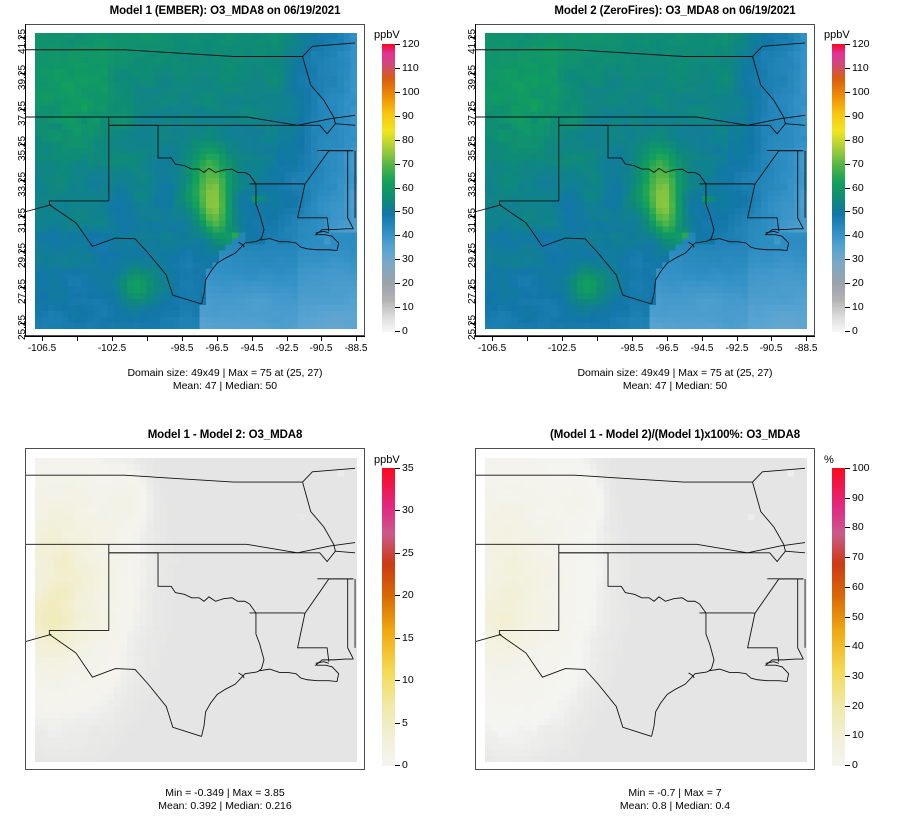 The height and width of the screenshot is (840, 900). Describe the element at coordinates (42, 348) in the screenshot. I see `x-axis-tick-label: -106.5` at that location.